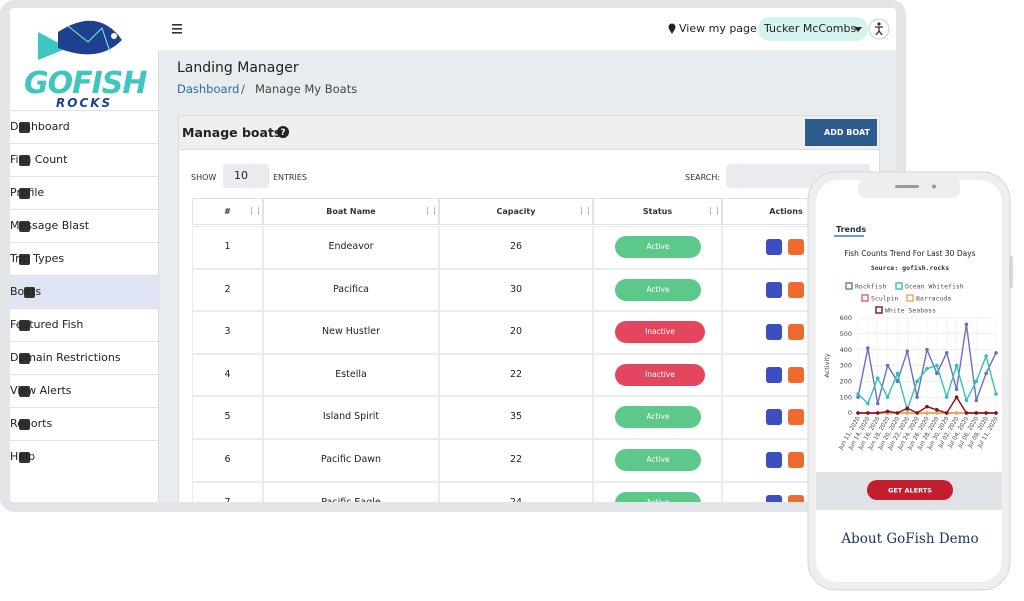 Image resolution: width=1024 pixels, height=601 pixels. Describe the element at coordinates (178, 29) in the screenshot. I see `hamburger-icon` at that location.